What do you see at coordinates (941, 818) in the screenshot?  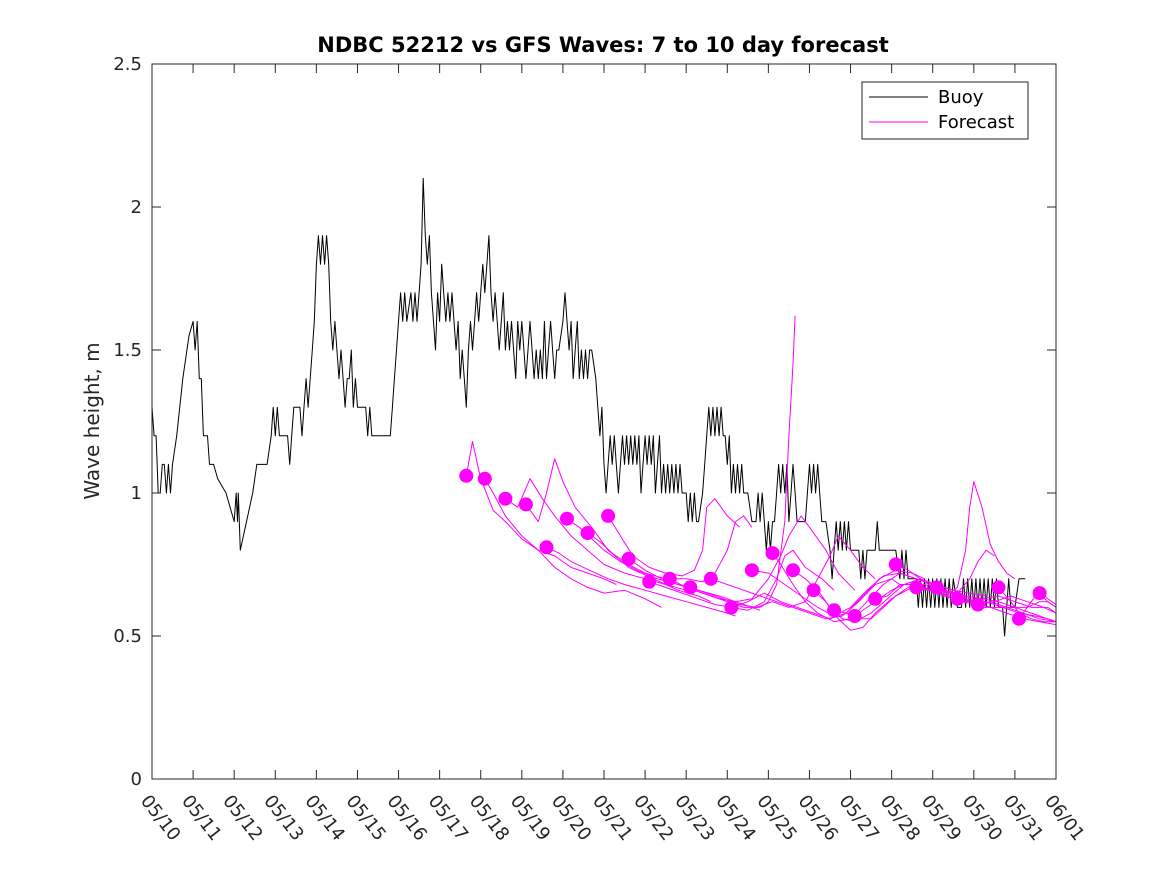 I see `x-tick-label: 05/29` at bounding box center [941, 818].